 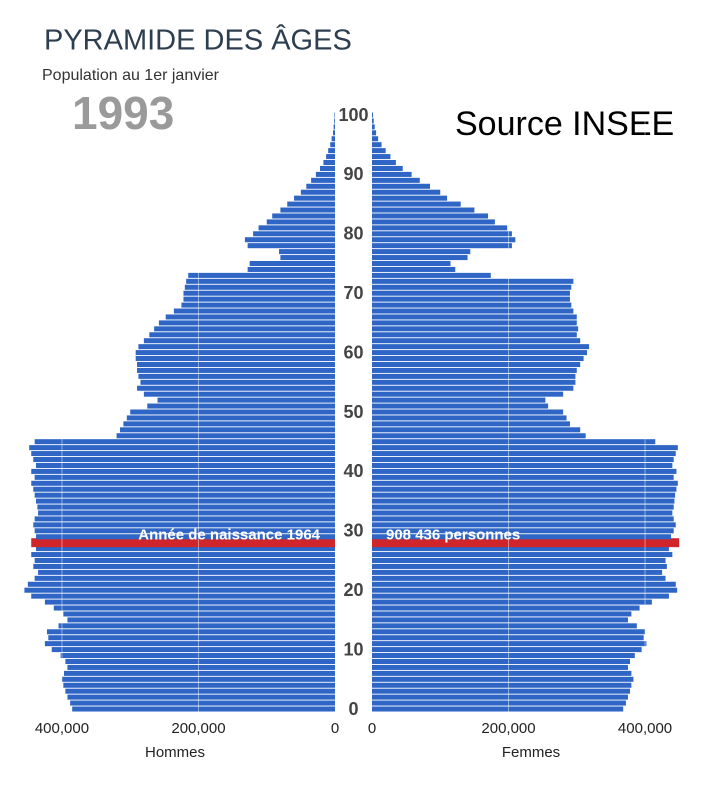 I want to click on annotation: 908 436 personnes, so click(x=453, y=535).